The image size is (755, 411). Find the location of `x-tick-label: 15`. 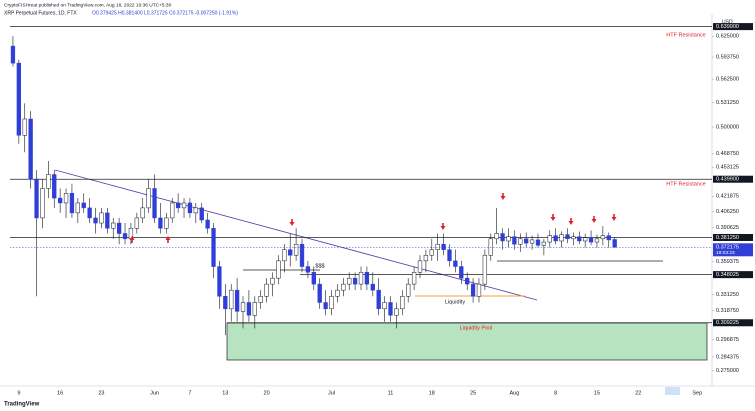

x-tick-label: 15 is located at coordinates (597, 393).